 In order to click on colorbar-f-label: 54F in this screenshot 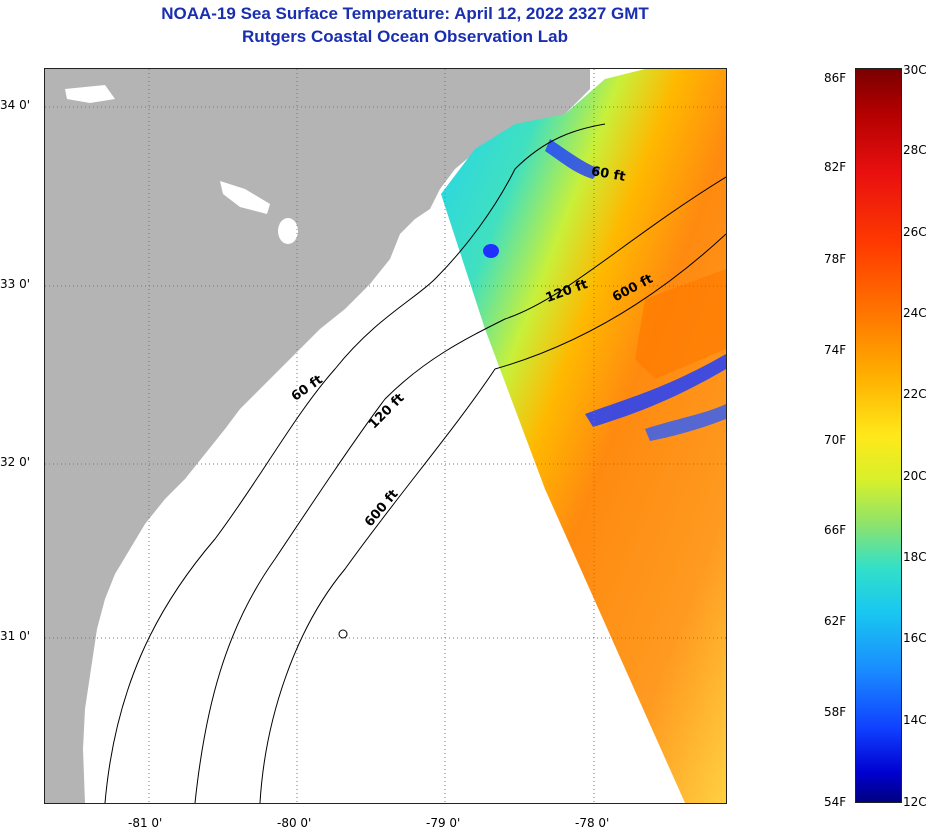, I will do `click(835, 802)`.